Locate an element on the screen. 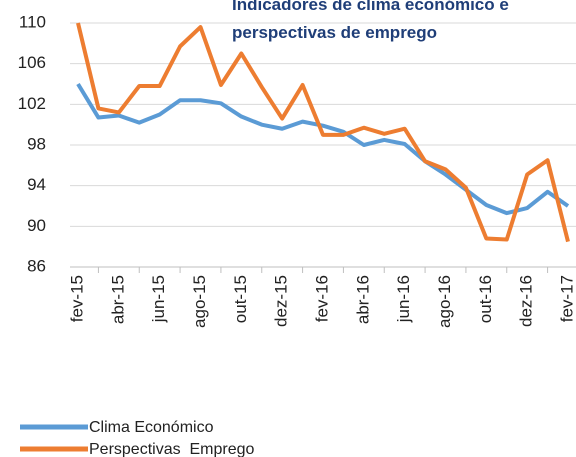  x-tick-label: jun-15 is located at coordinates (158, 299).